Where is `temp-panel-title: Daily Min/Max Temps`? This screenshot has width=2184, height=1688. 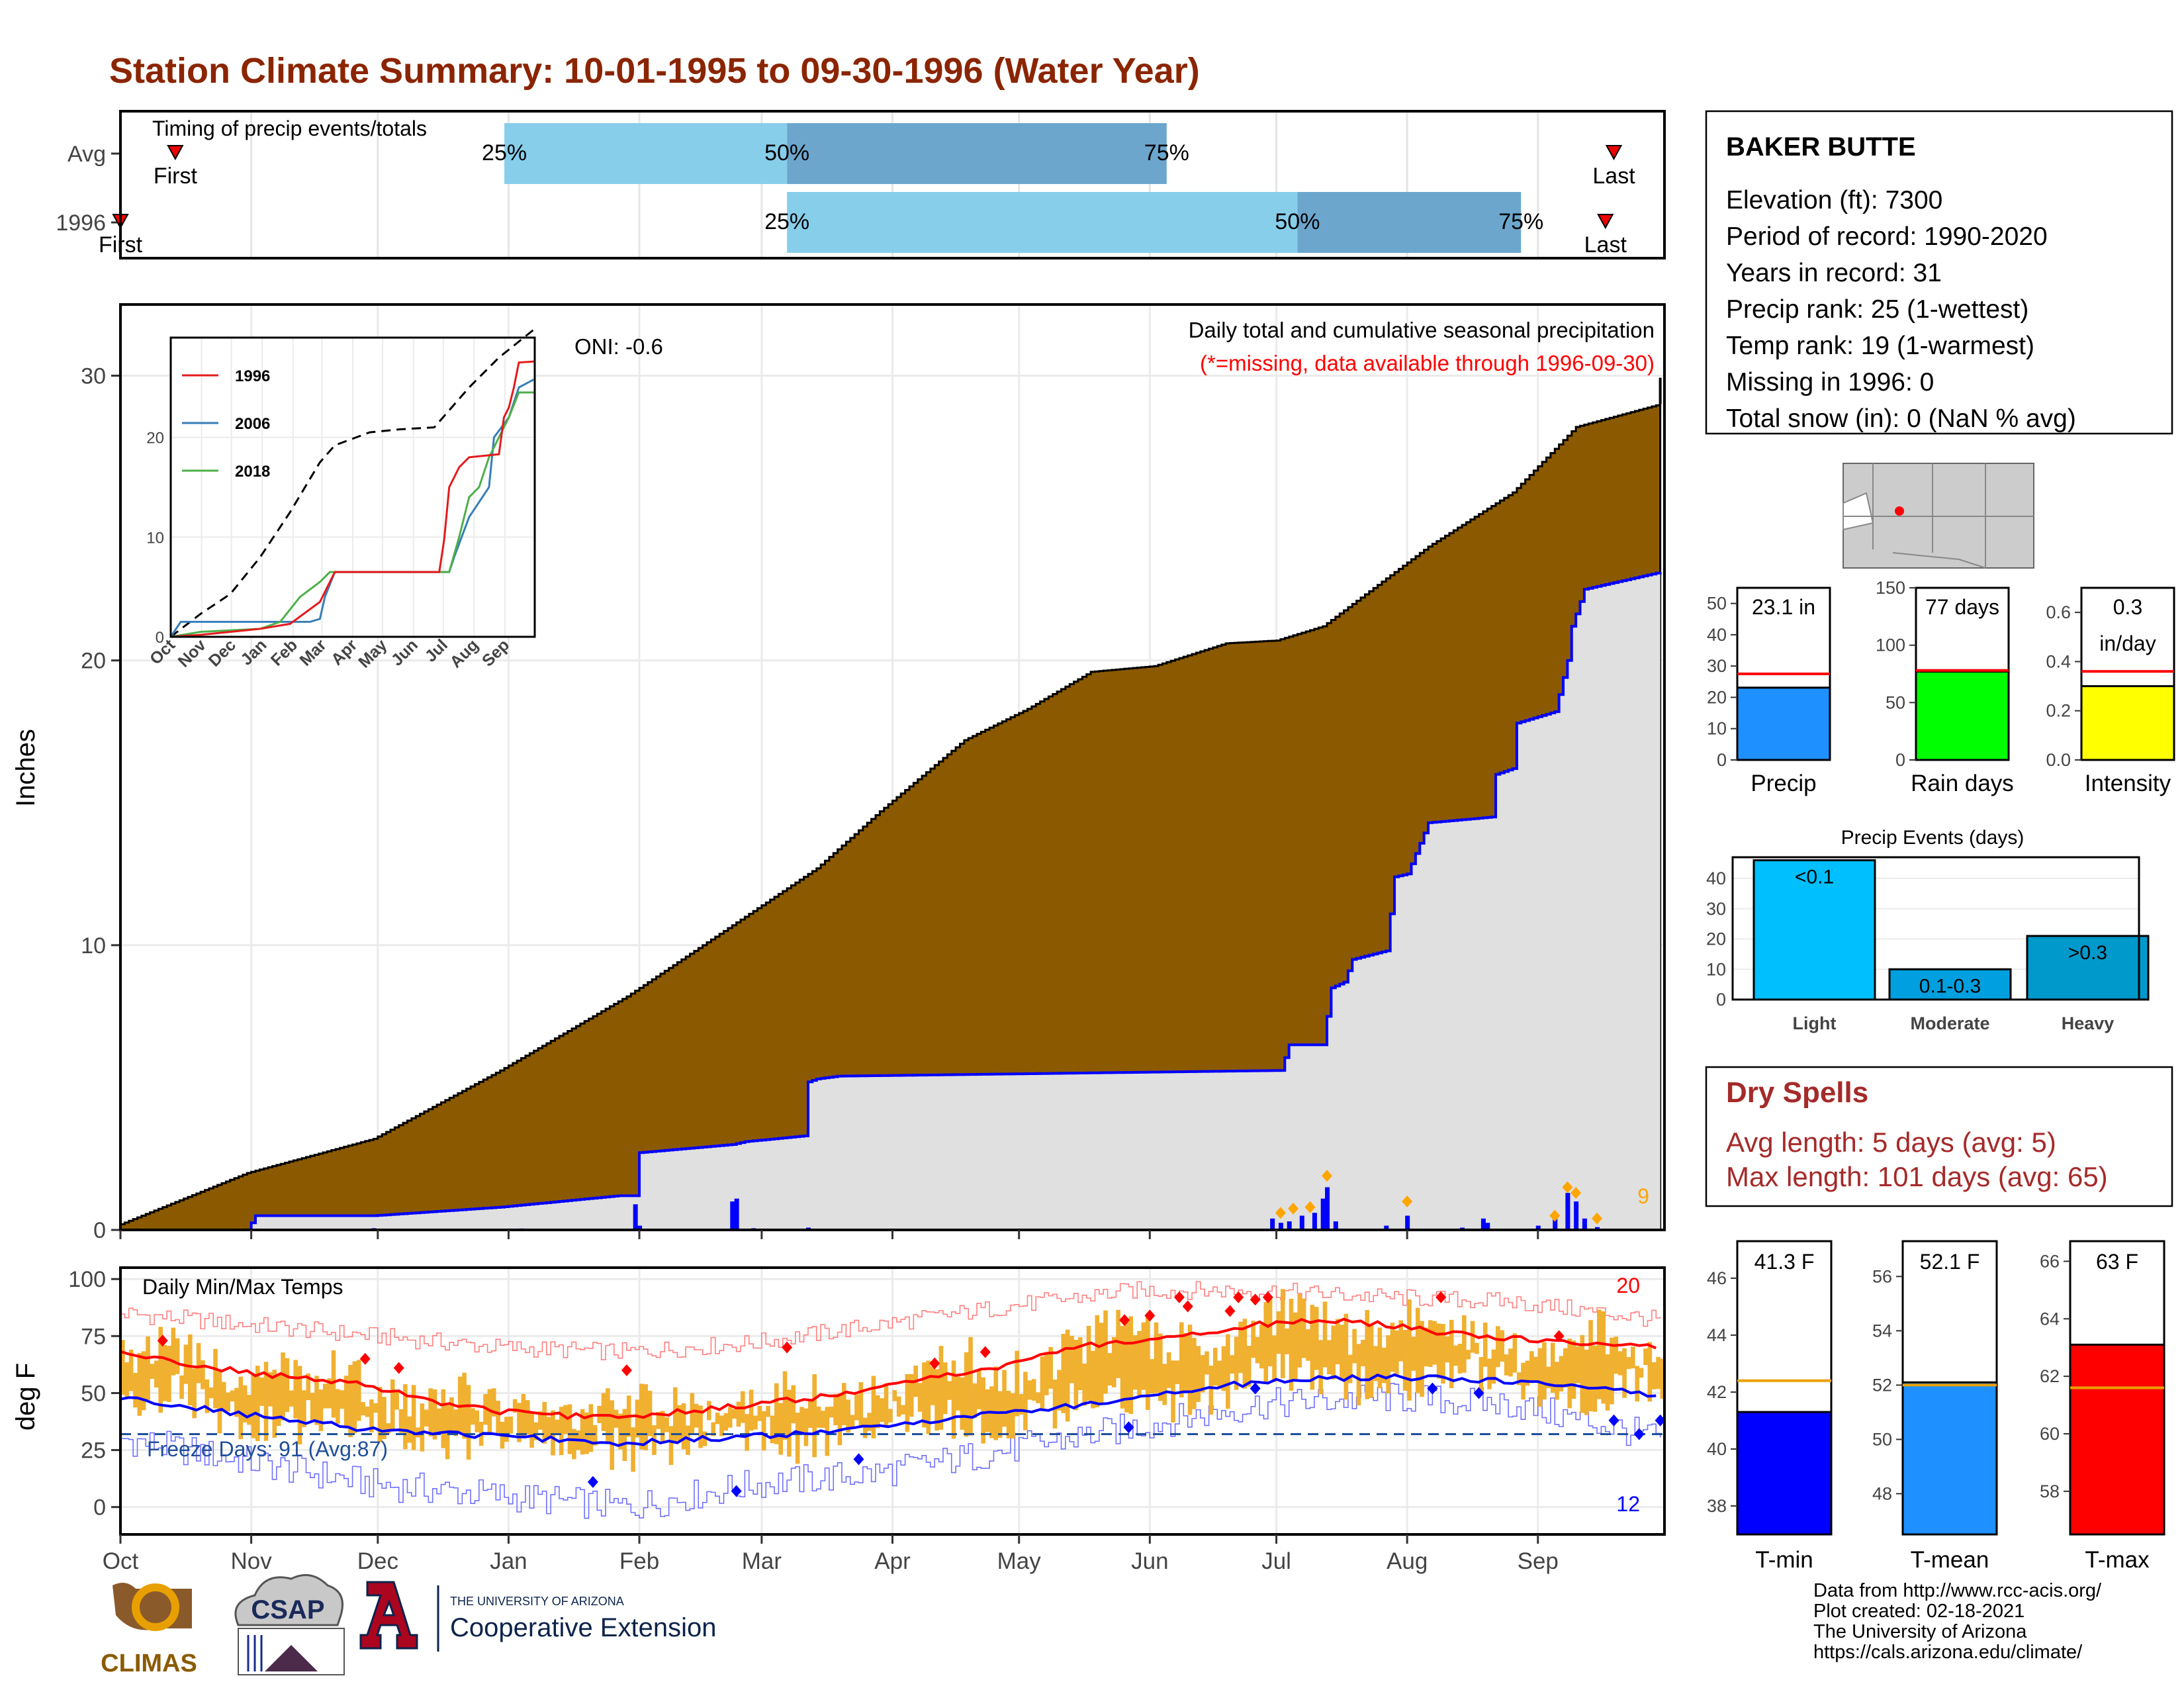 temp-panel-title: Daily Min/Max Temps is located at coordinates (242, 1287).